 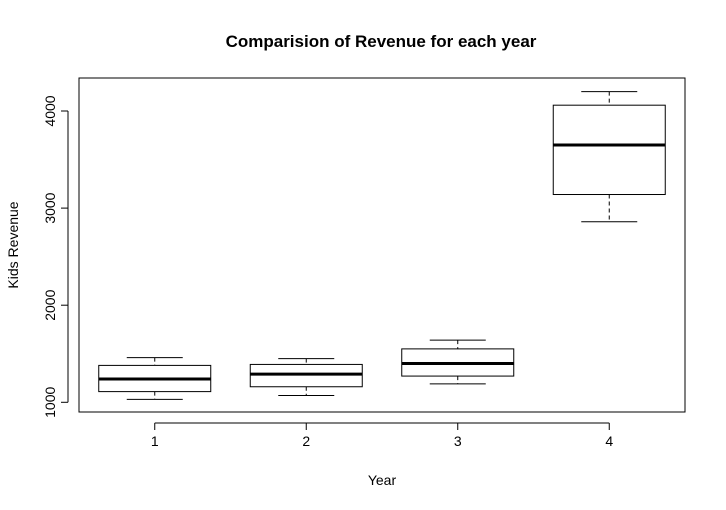 I want to click on y-tick-label: 4000, so click(x=50, y=110).